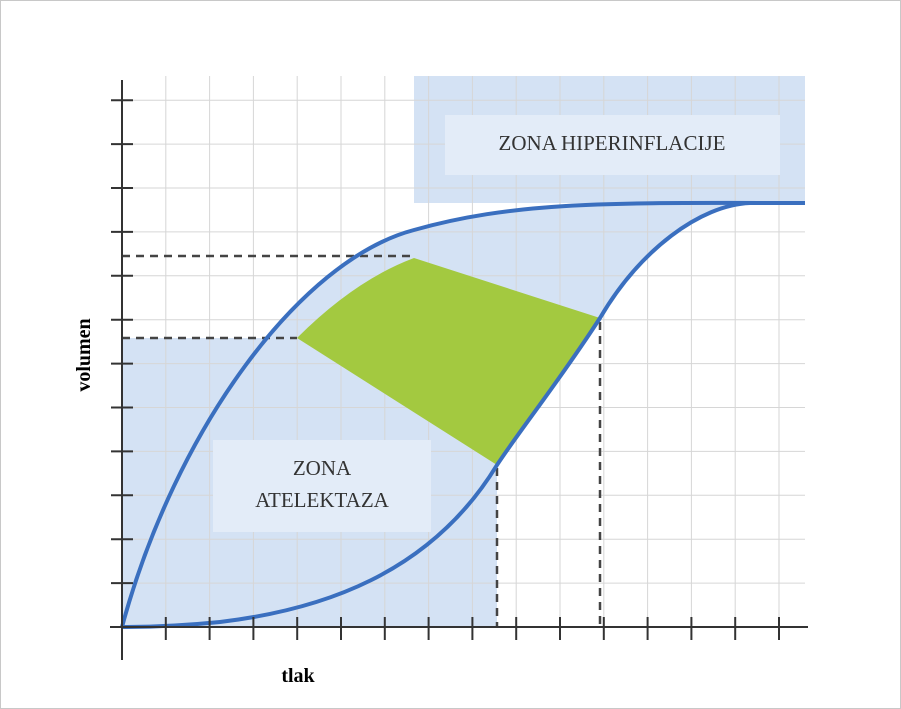 This screenshot has width=901, height=709. Describe the element at coordinates (448, 361) in the screenshot. I see `safe-ventilation-zone` at that location.